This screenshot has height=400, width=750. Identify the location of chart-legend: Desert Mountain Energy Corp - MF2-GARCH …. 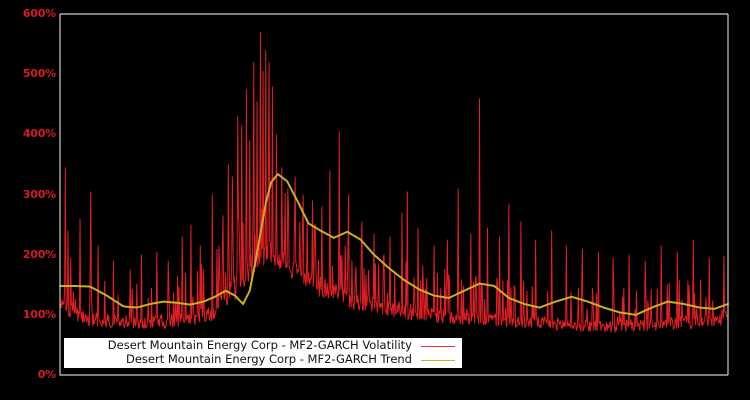
(263, 353).